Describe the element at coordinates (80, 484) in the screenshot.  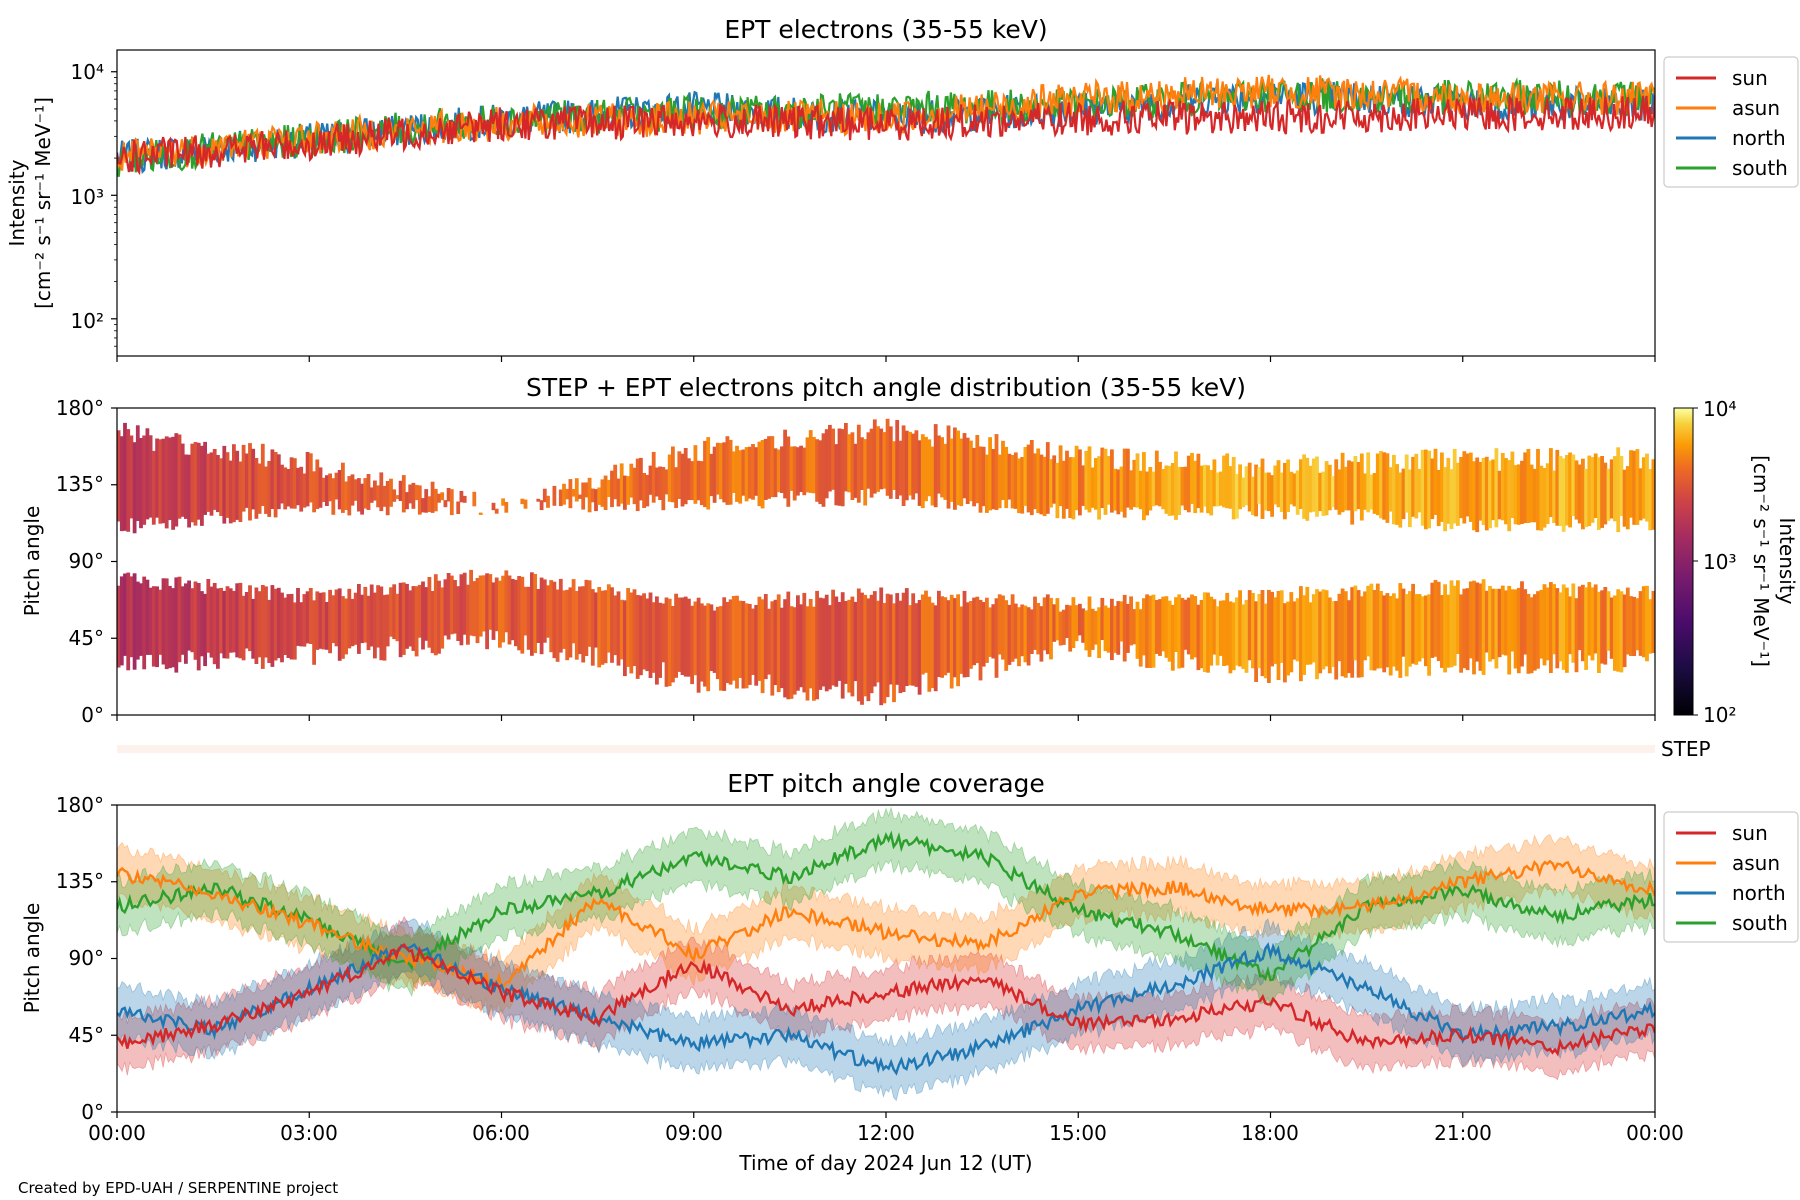
I see `panel2-ytick-label: 135°` at that location.